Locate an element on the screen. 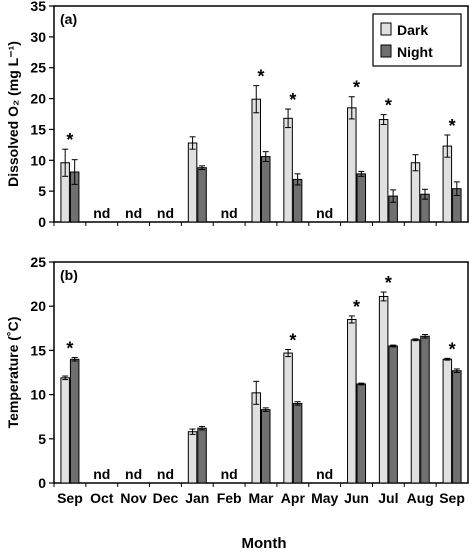 This screenshot has height=555, width=474. legend-night-label: Night is located at coordinates (415, 52).